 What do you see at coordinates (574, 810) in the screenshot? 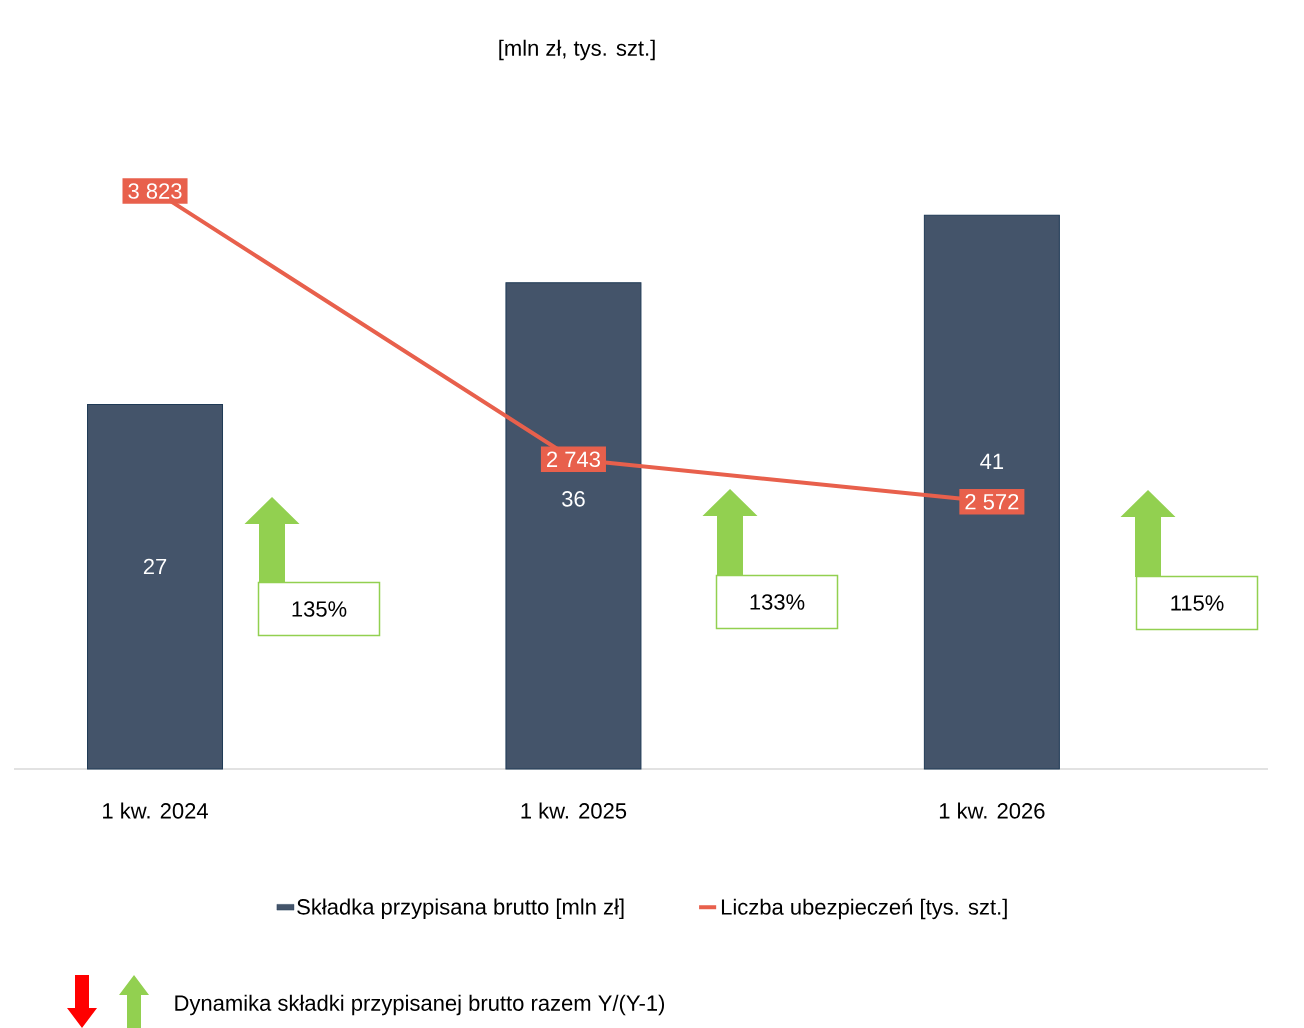
I see `x-tick-label: 1 kw. 2025` at bounding box center [574, 810].